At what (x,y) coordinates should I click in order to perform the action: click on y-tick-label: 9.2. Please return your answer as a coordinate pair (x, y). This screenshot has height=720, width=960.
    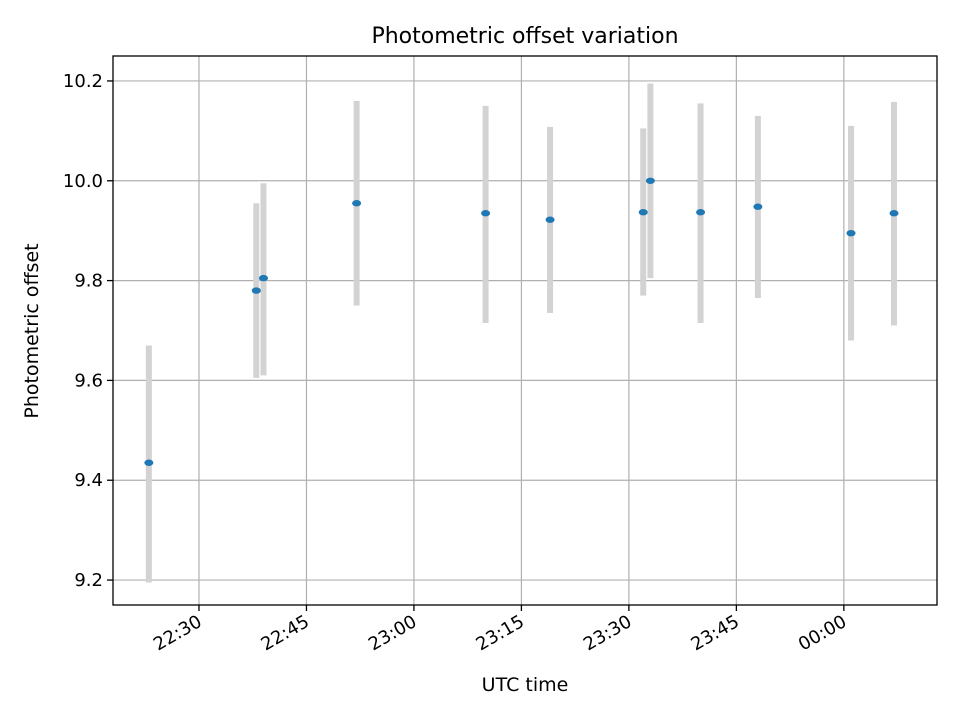
    Looking at the image, I should click on (88, 580).